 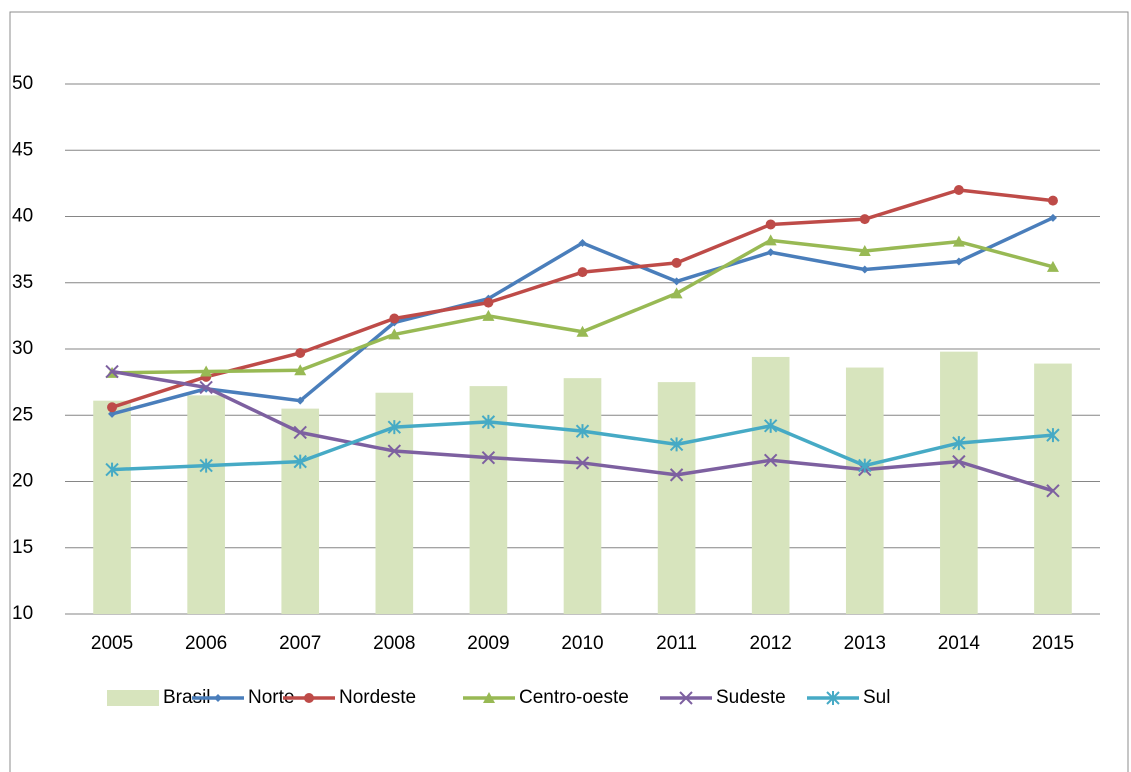 I want to click on legend-item: Norte, so click(x=243, y=697).